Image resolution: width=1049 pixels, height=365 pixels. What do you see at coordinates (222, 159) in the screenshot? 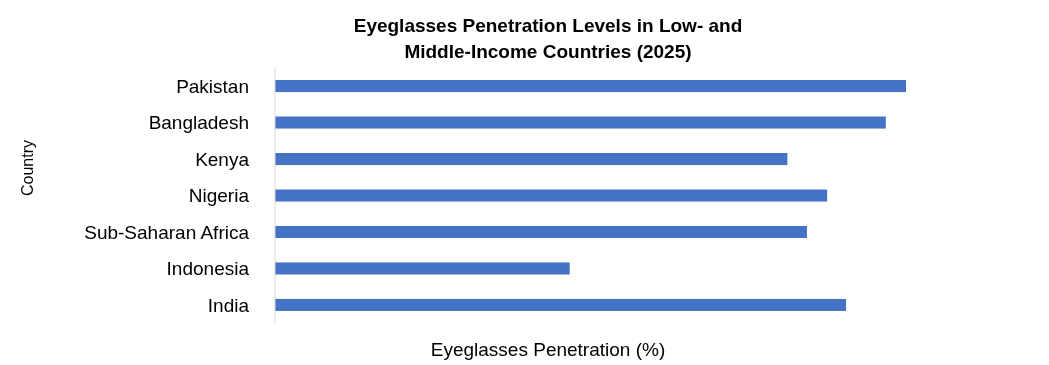
I see `y-tick-label: Kenya` at bounding box center [222, 159].